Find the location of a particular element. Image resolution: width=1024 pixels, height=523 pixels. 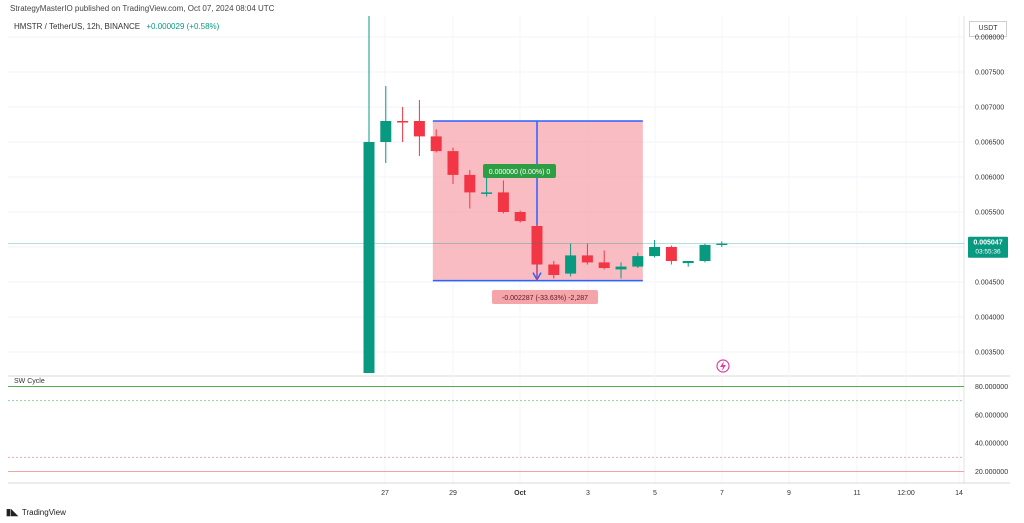

time-tick-label: 12:00 is located at coordinates (906, 493).